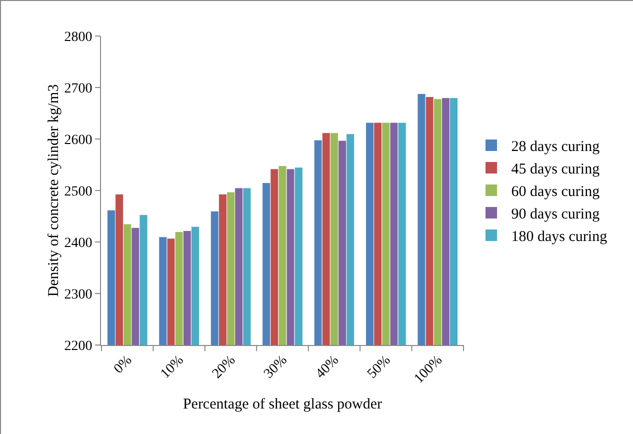  I want to click on x-tick-label: 20%, so click(224, 367).